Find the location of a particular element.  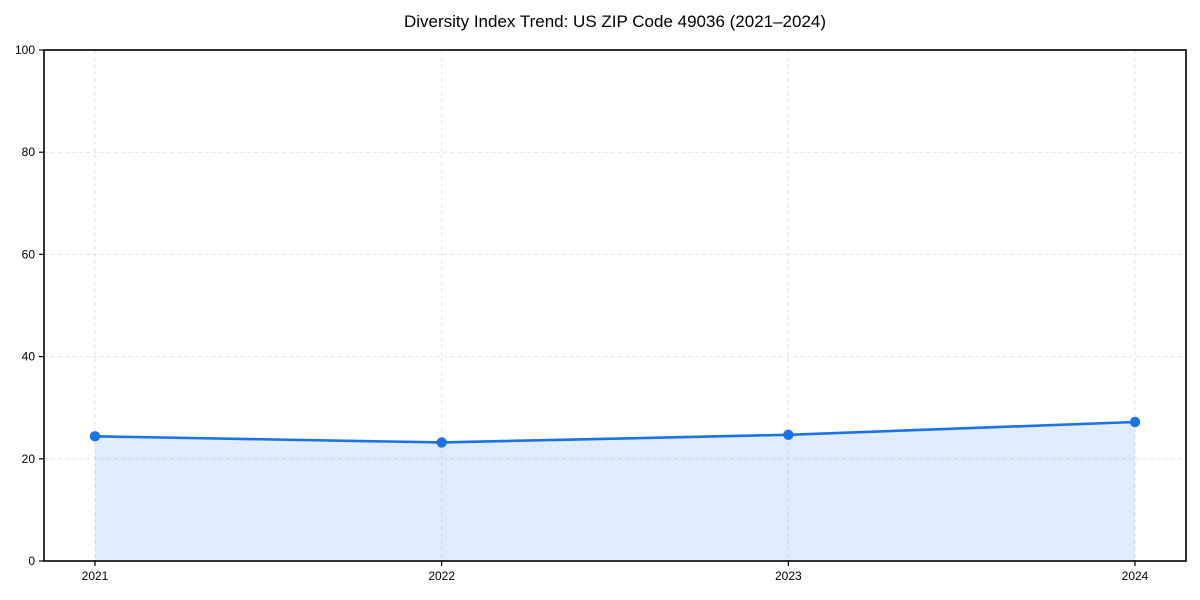

trend-line is located at coordinates (615, 432).